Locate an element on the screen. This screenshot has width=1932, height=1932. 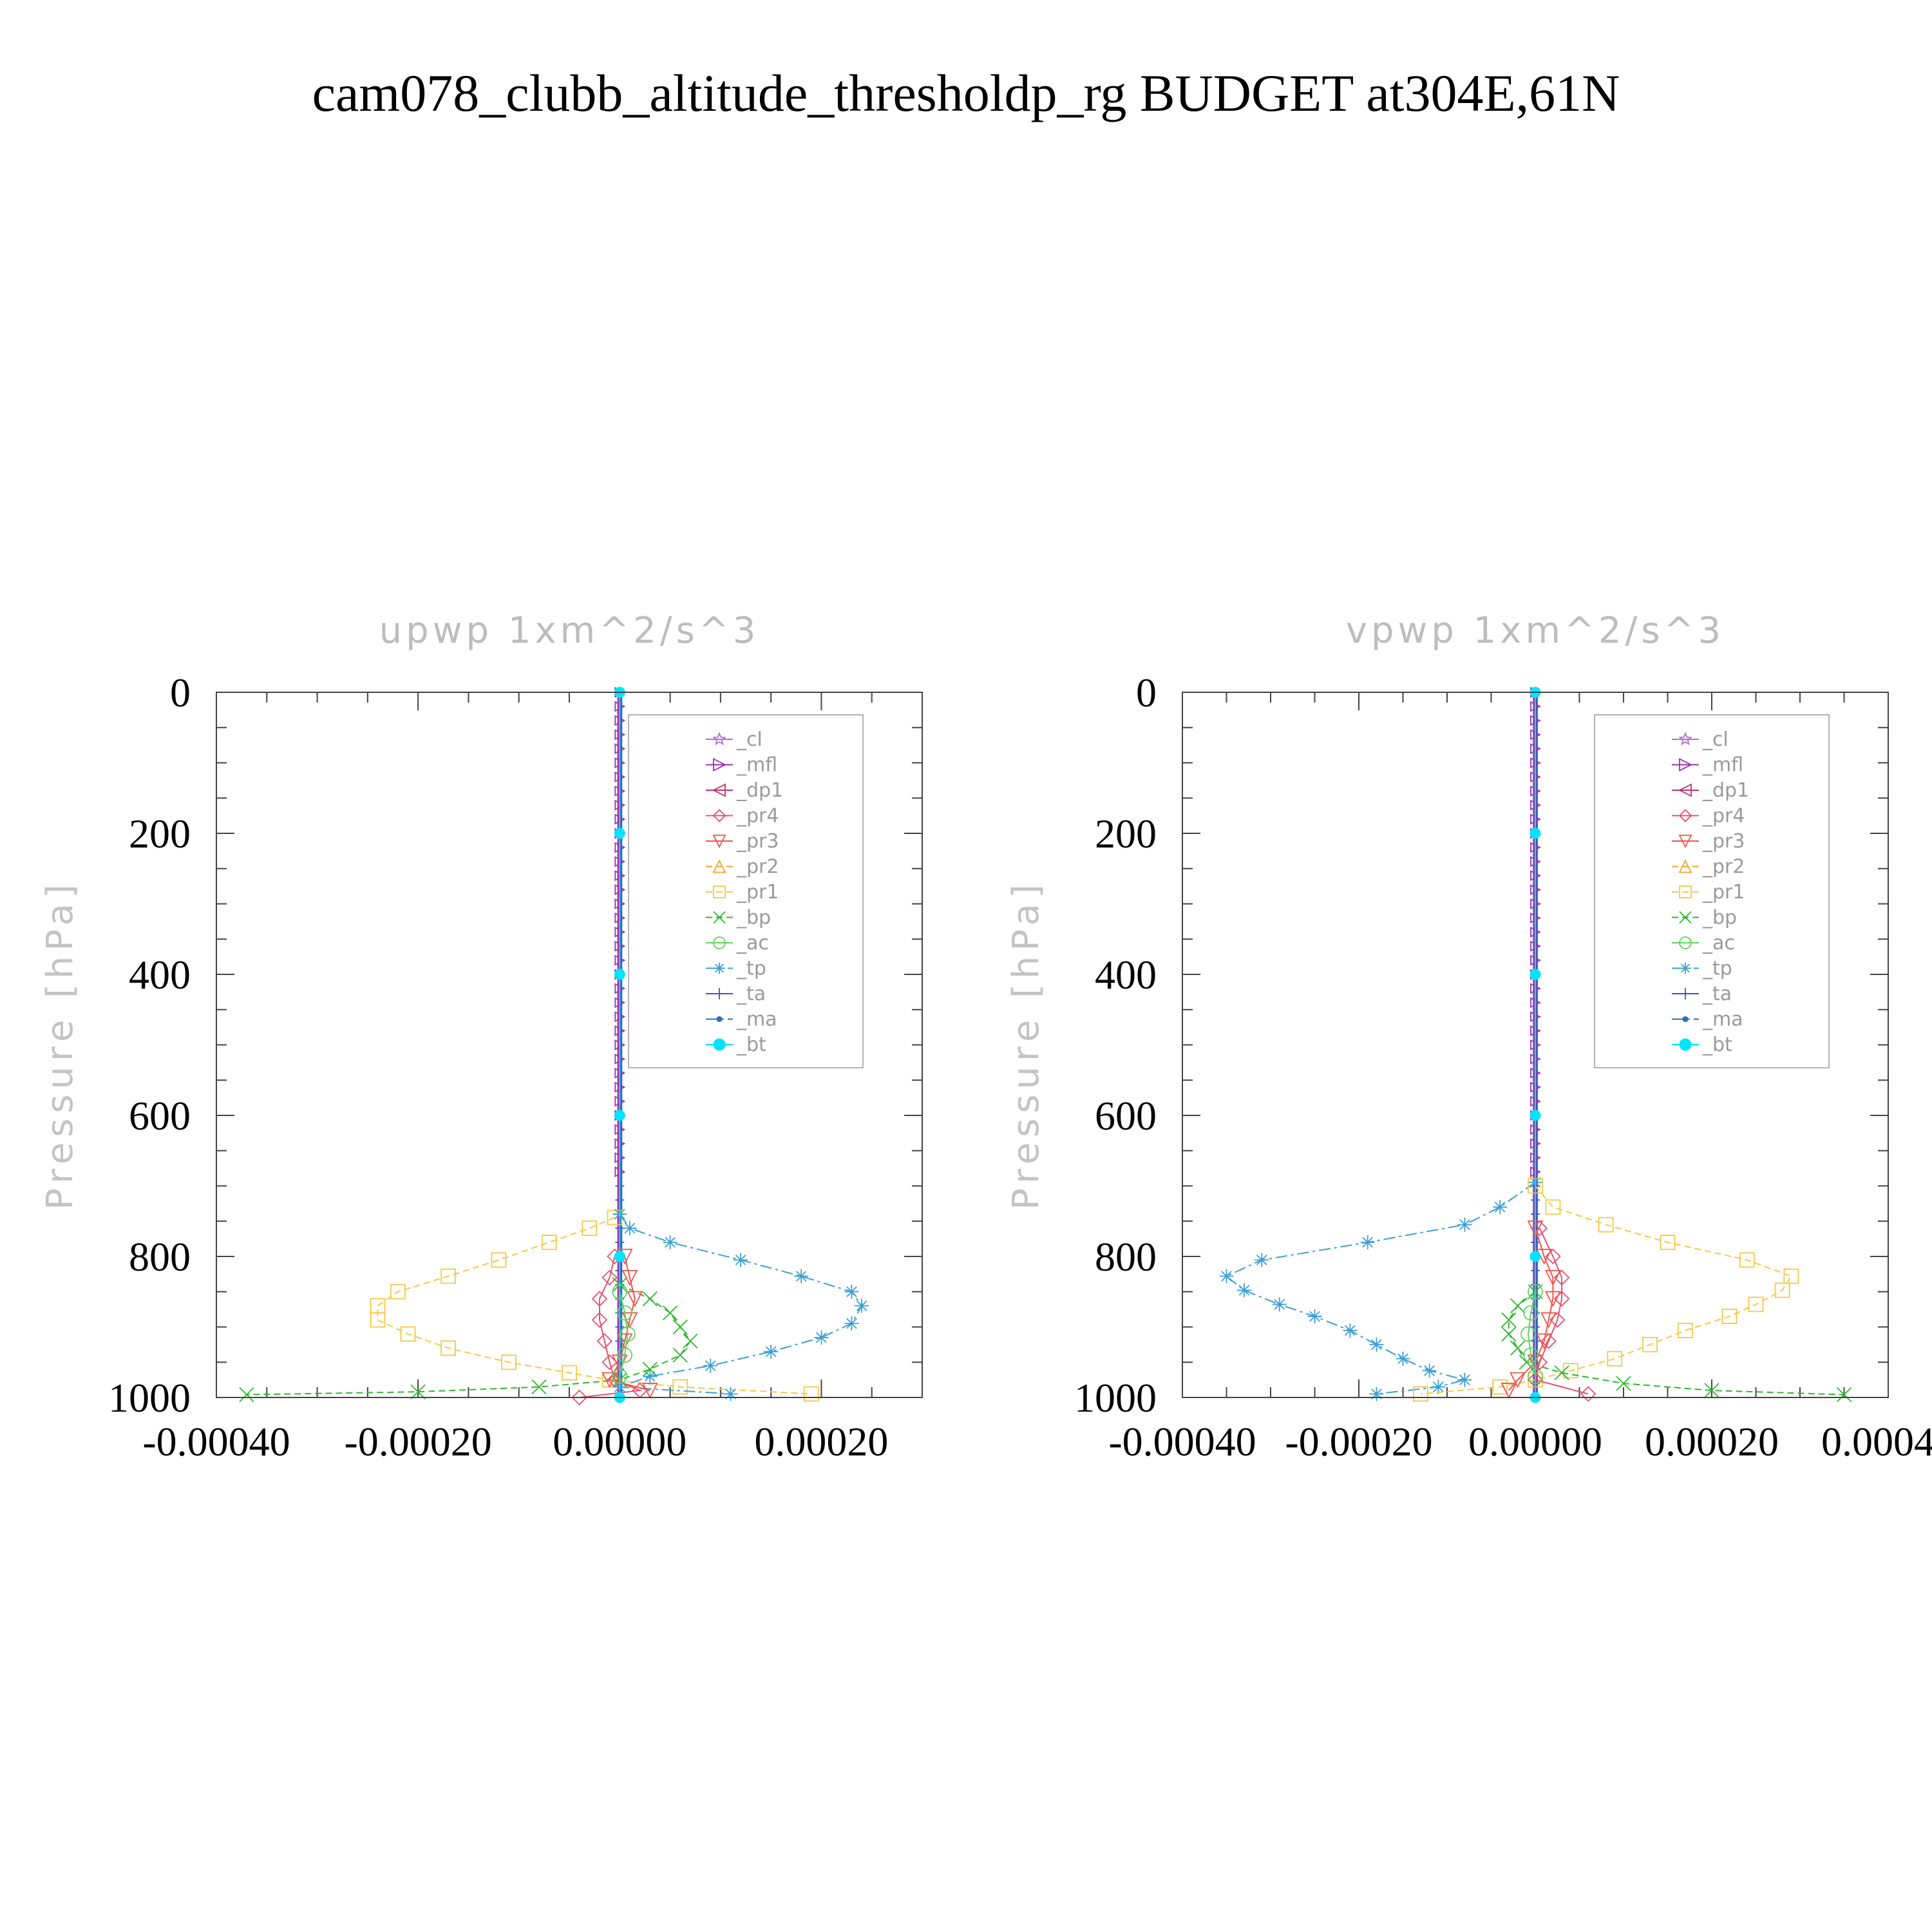
vpwp-series-line-tp is located at coordinates (1380, 1288).